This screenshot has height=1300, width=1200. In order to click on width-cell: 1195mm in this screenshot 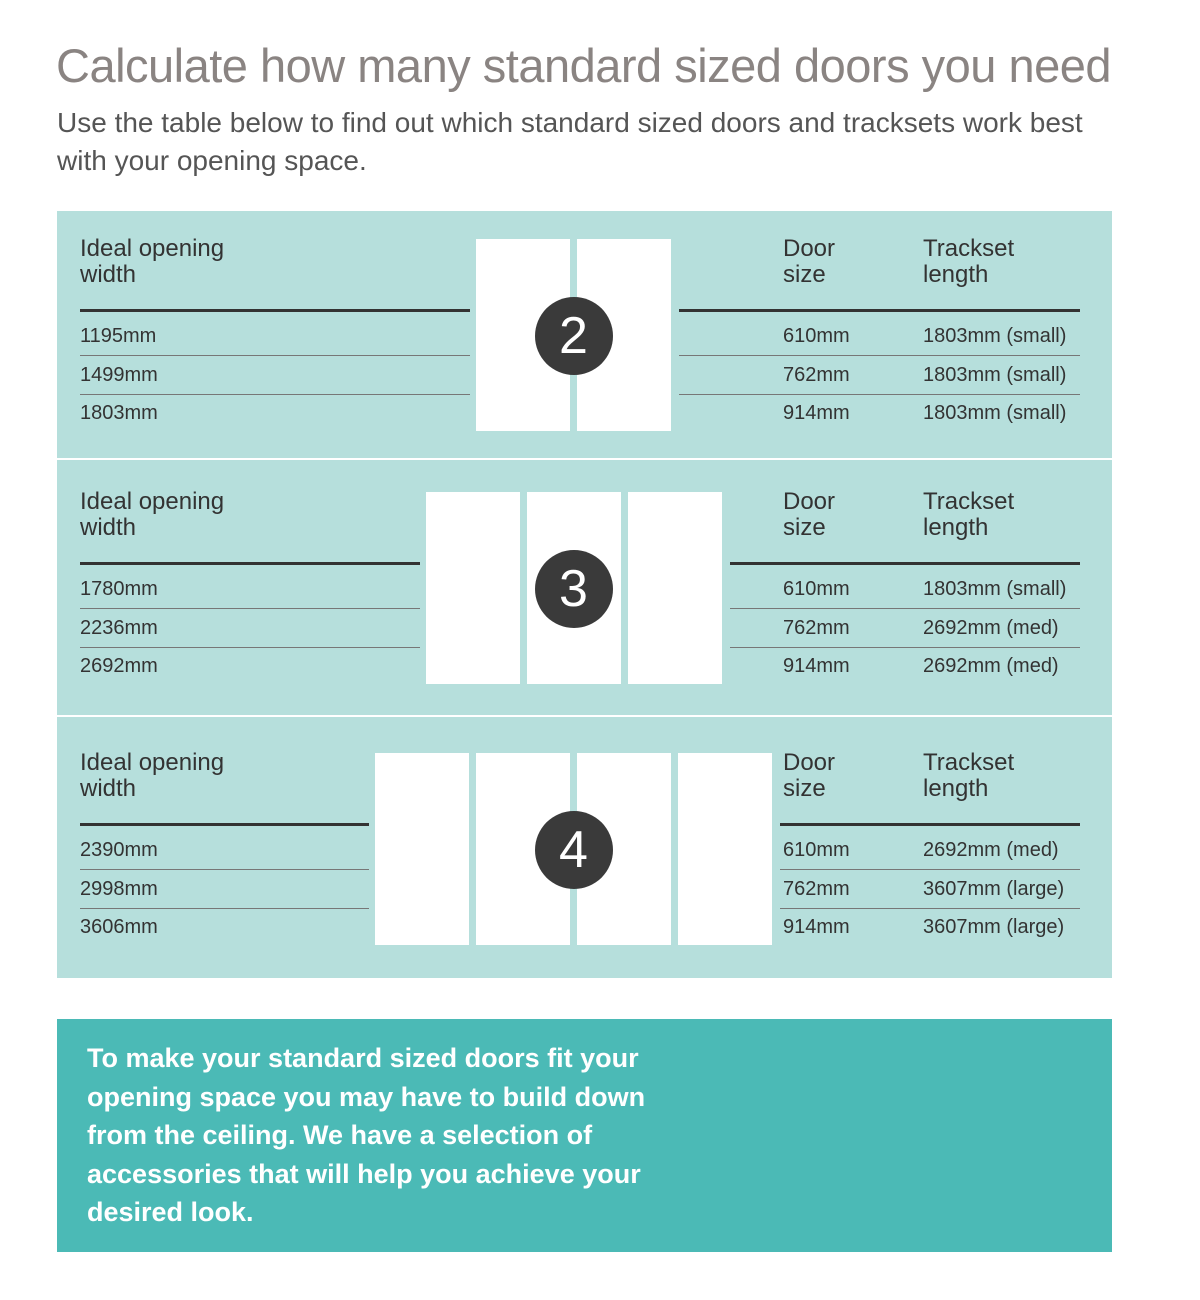, I will do `click(118, 336)`.